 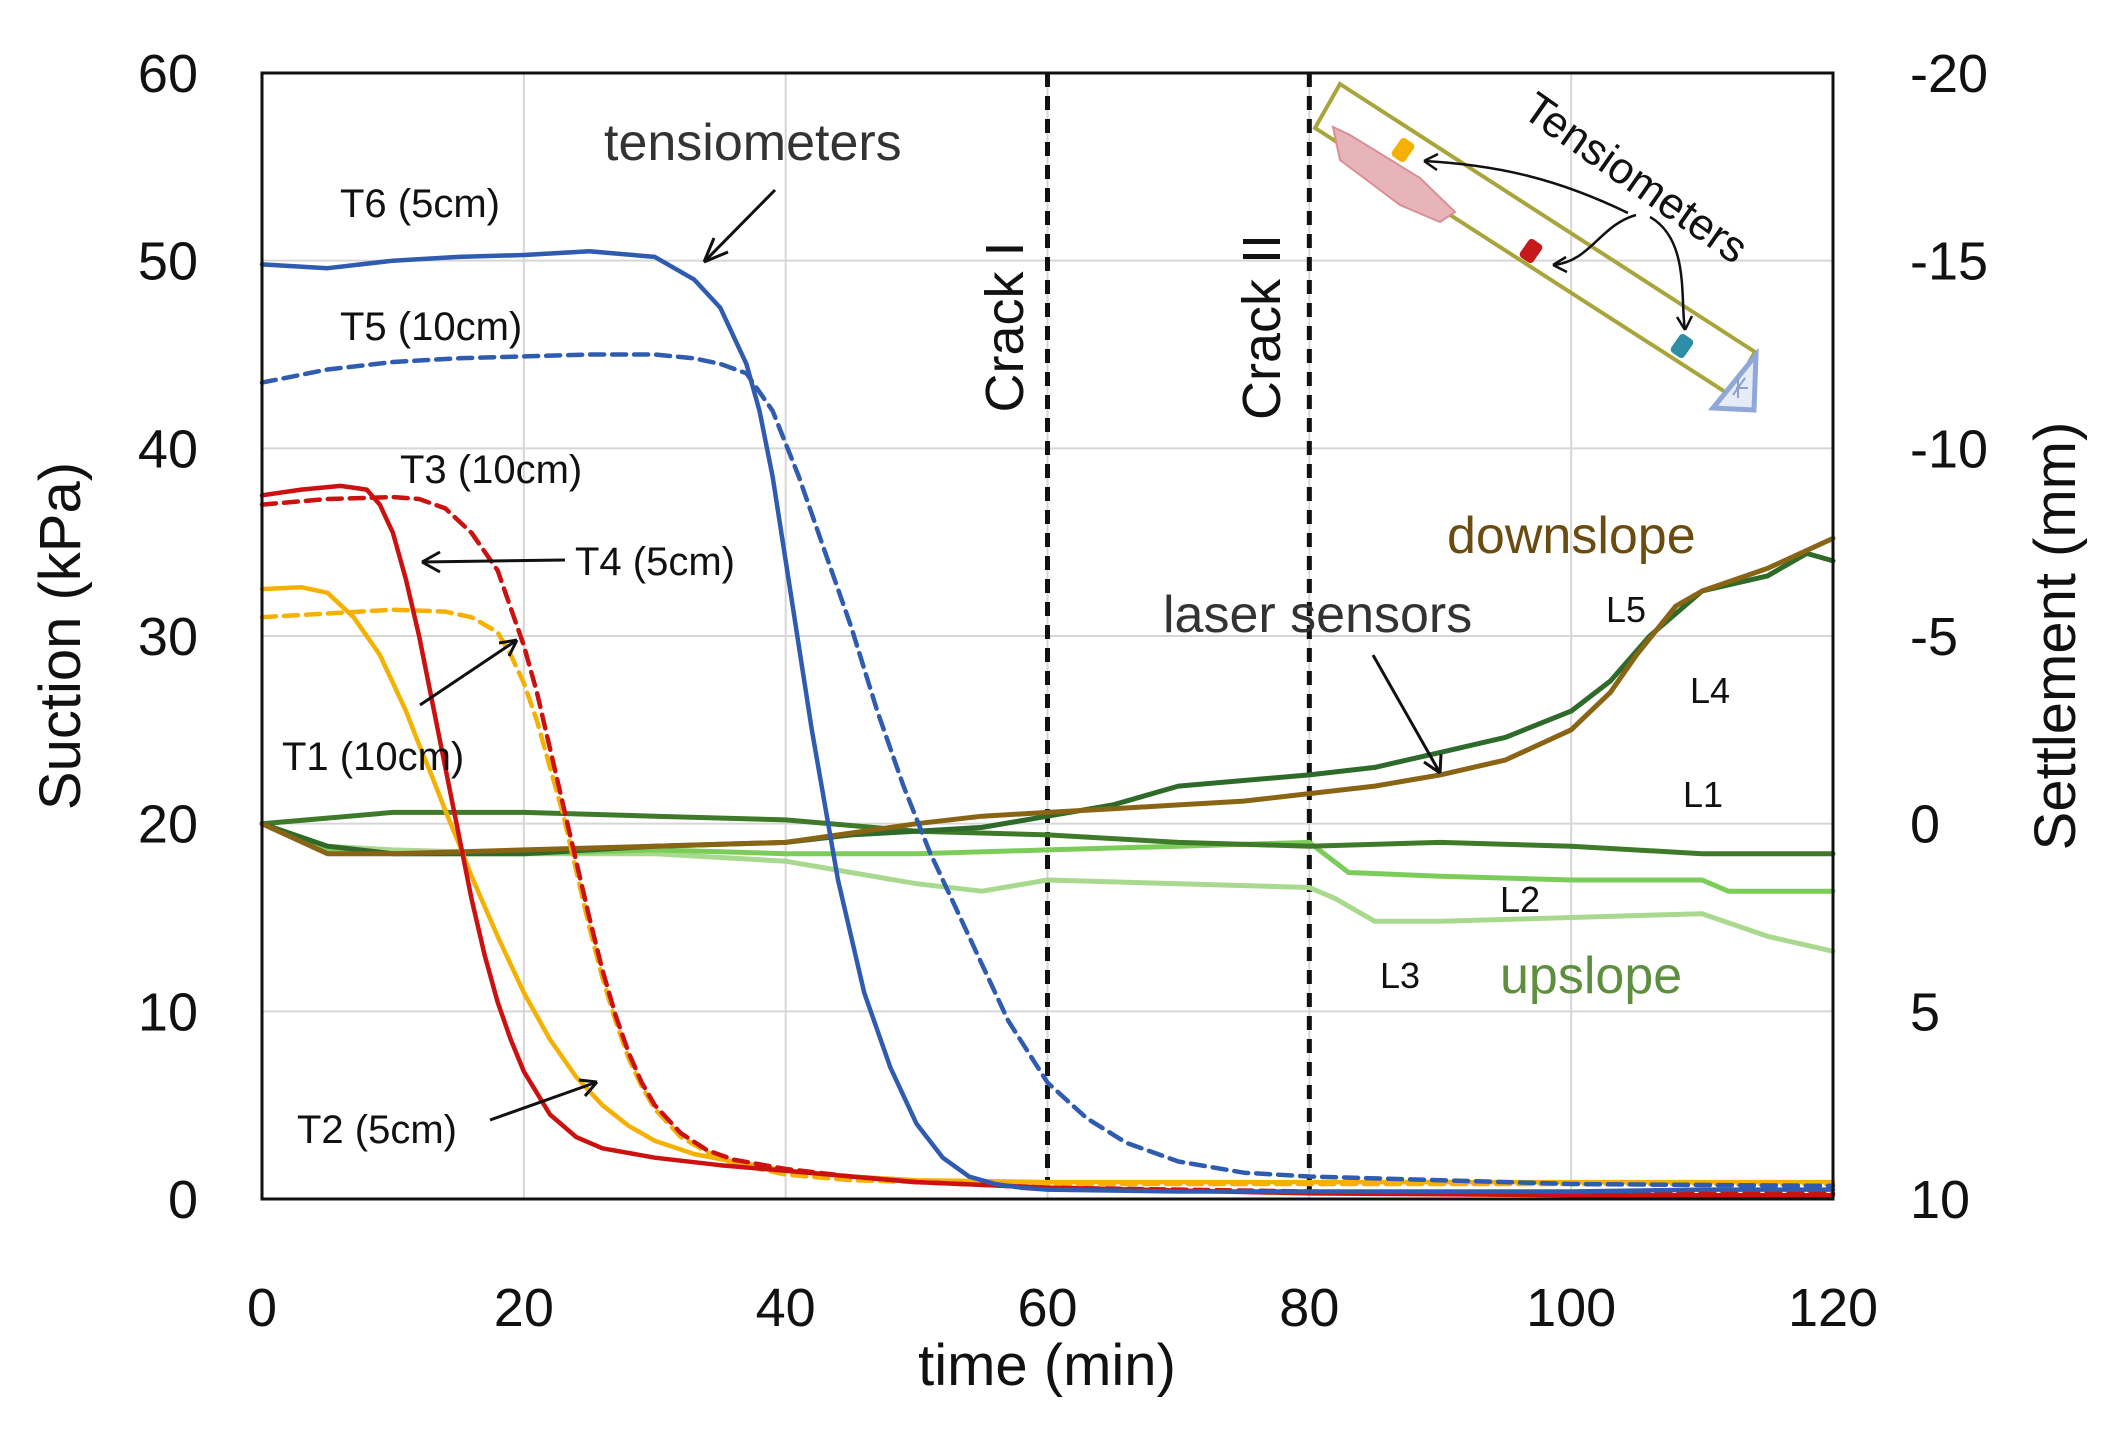 I want to click on label-l5: L5, so click(x=1626, y=609).